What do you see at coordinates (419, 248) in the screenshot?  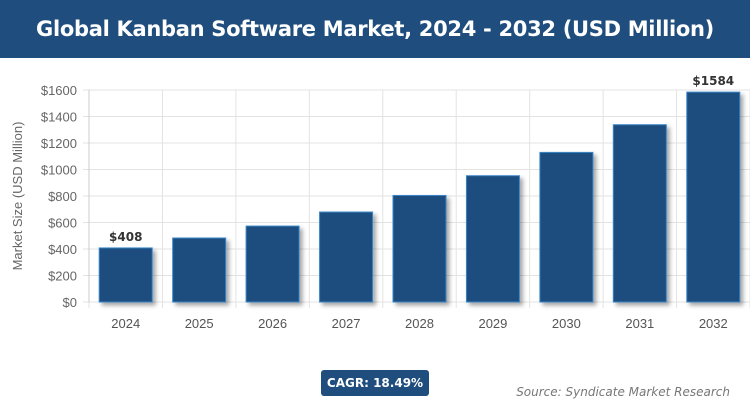 I see `bar-2028` at bounding box center [419, 248].